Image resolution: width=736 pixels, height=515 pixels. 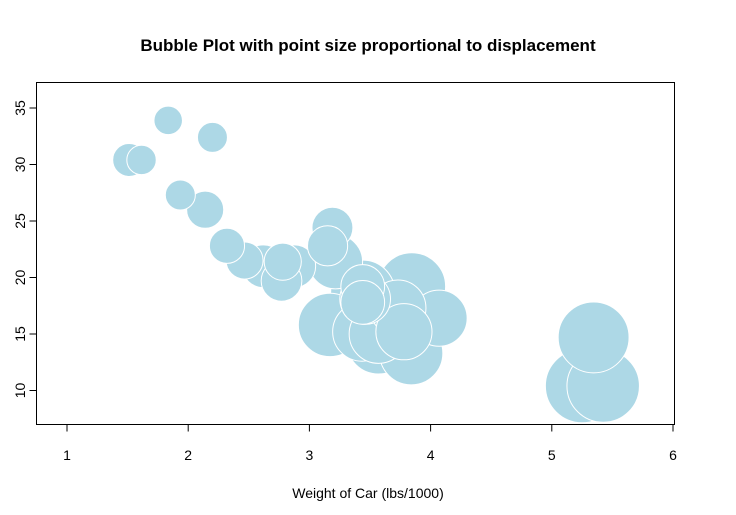 What do you see at coordinates (367, 493) in the screenshot?
I see `x-axis-label: Weight of Car (lbs/1000)` at bounding box center [367, 493].